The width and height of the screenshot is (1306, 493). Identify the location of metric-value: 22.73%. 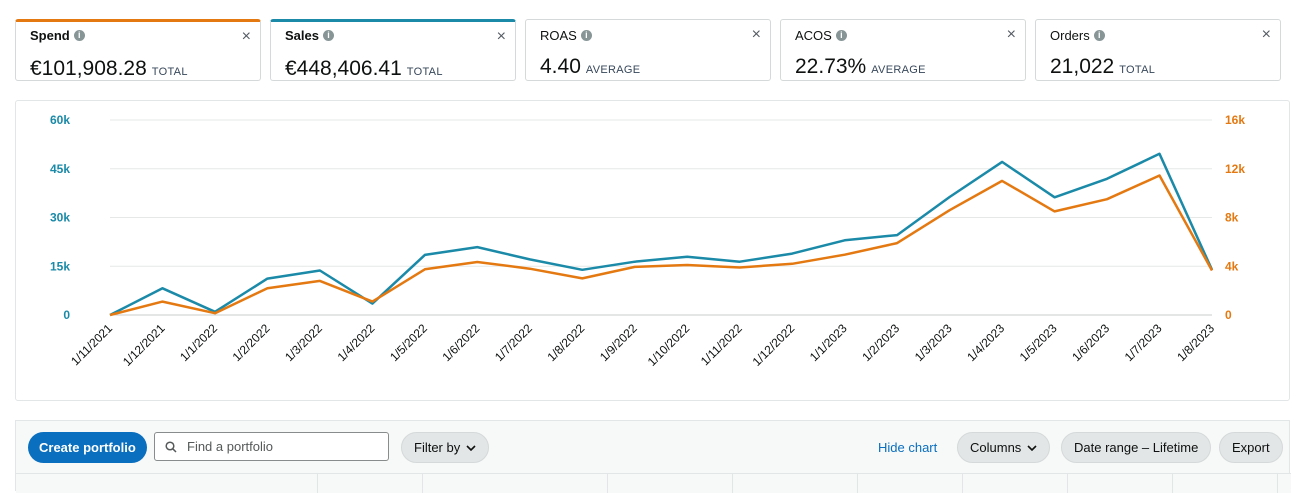
(831, 66).